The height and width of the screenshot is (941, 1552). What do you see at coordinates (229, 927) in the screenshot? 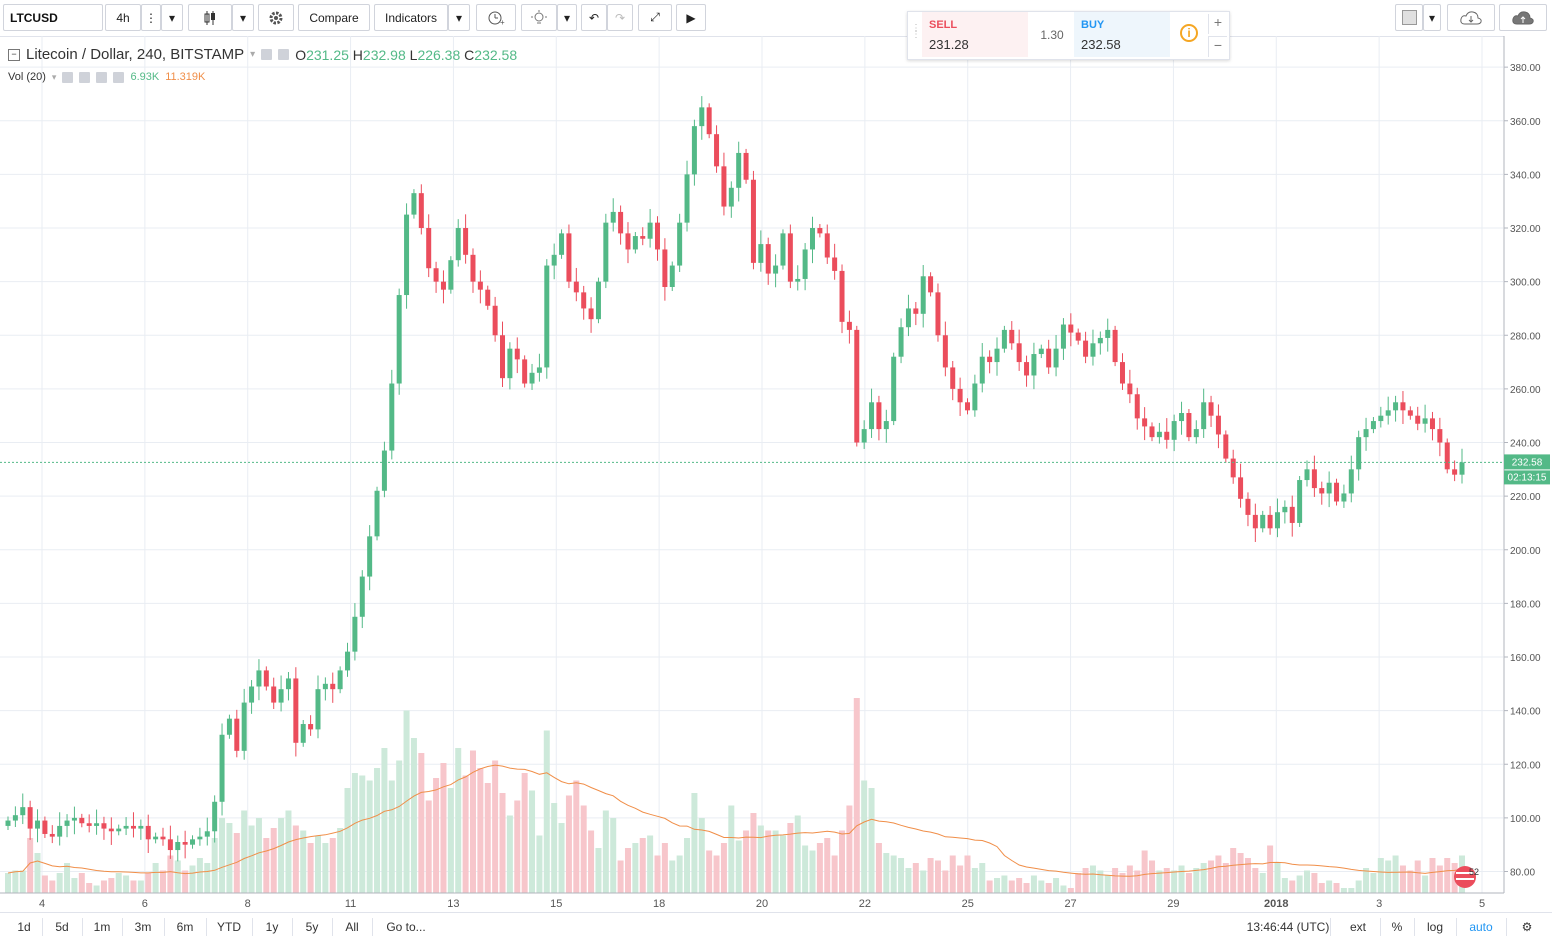
I see `range-ytd: YTD` at bounding box center [229, 927].